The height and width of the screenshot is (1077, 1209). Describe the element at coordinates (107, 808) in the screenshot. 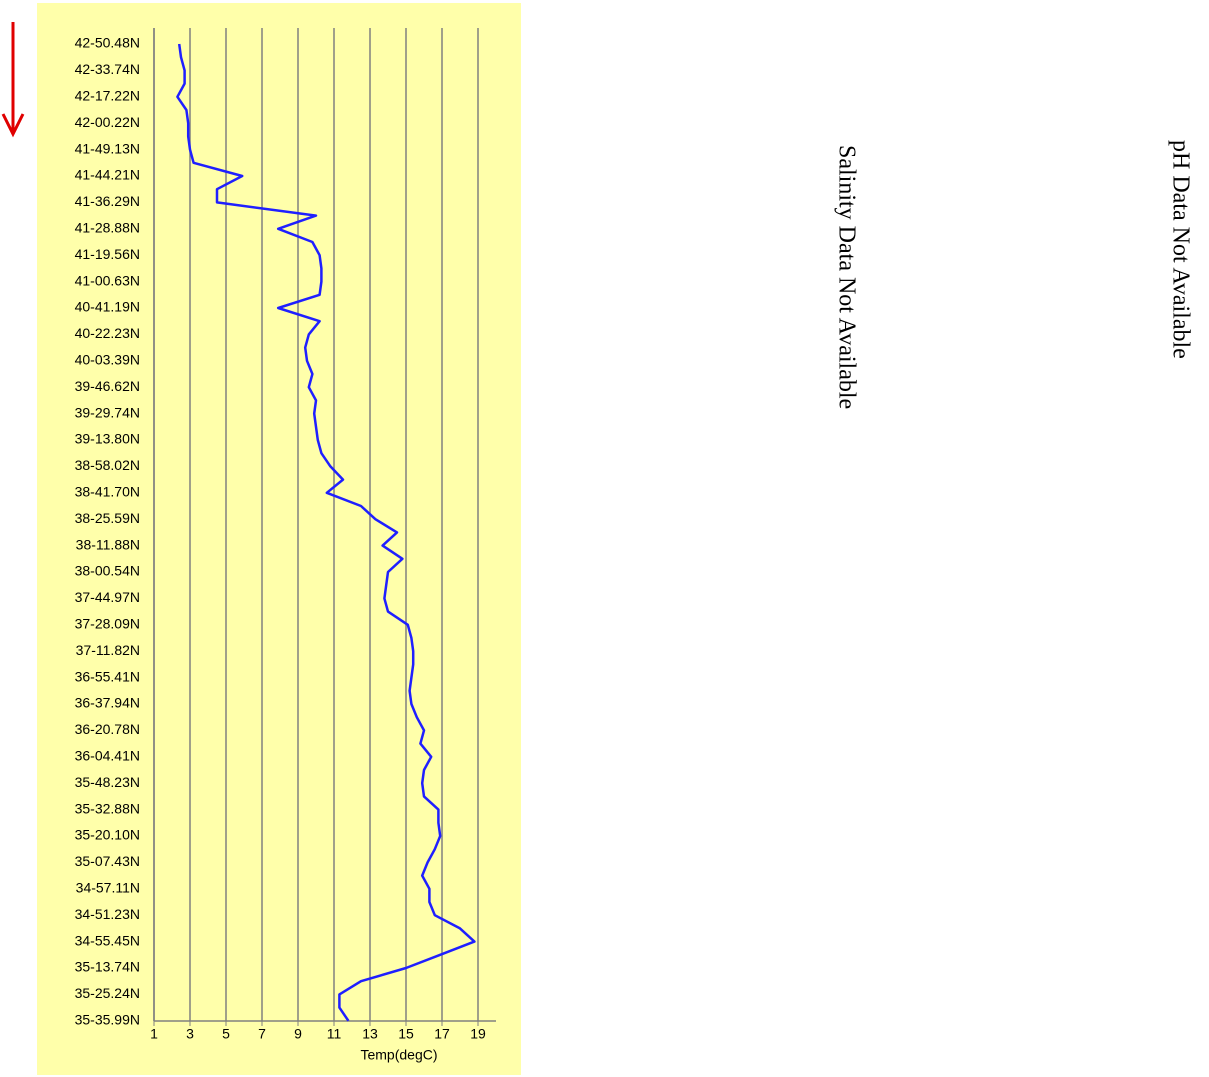

I see `y-tick-label: 35-32.88N` at that location.